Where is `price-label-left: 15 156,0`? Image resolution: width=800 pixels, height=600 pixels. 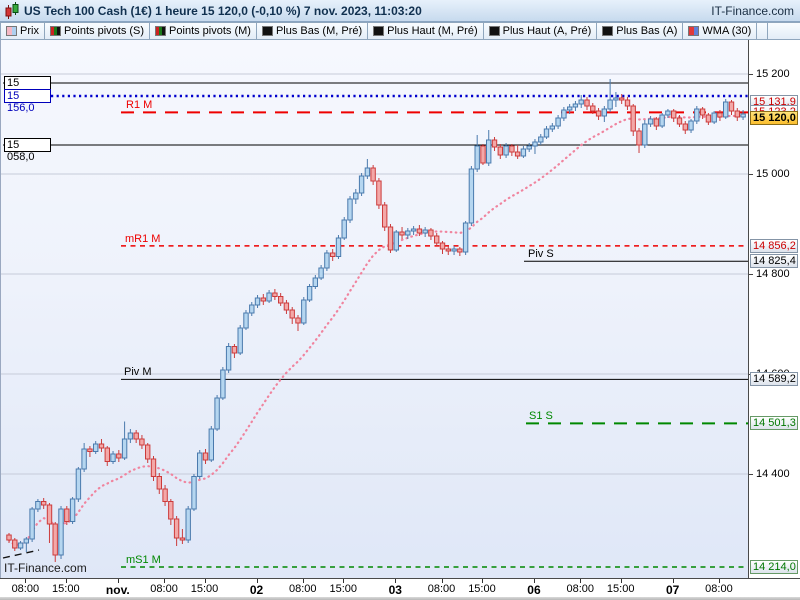 price-label-left: 15 156,0 is located at coordinates (27, 101).